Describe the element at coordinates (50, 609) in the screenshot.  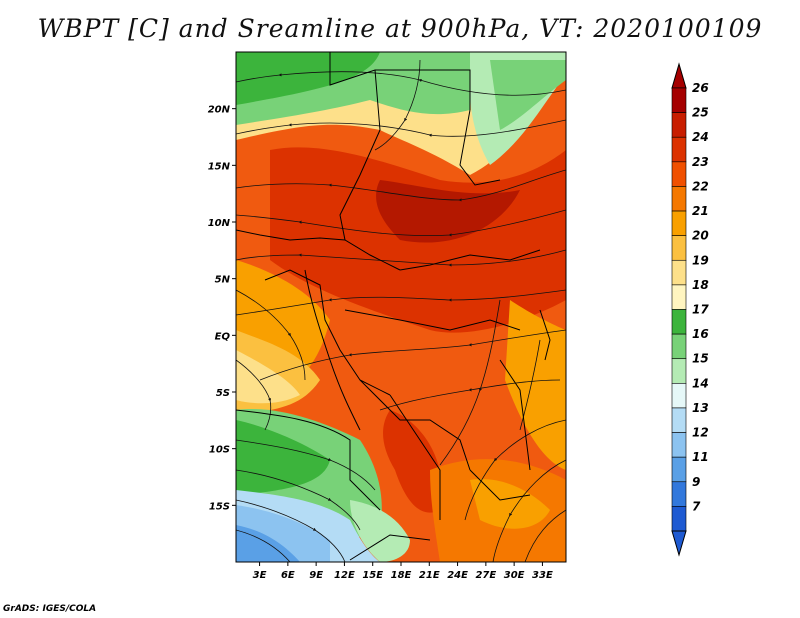
I see `grads-credit: GrADS: IGES/COLA` at that location.